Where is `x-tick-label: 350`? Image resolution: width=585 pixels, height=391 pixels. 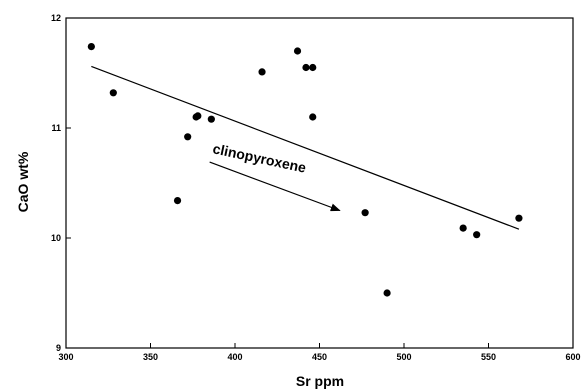
x-tick-label: 350 is located at coordinates (150, 357).